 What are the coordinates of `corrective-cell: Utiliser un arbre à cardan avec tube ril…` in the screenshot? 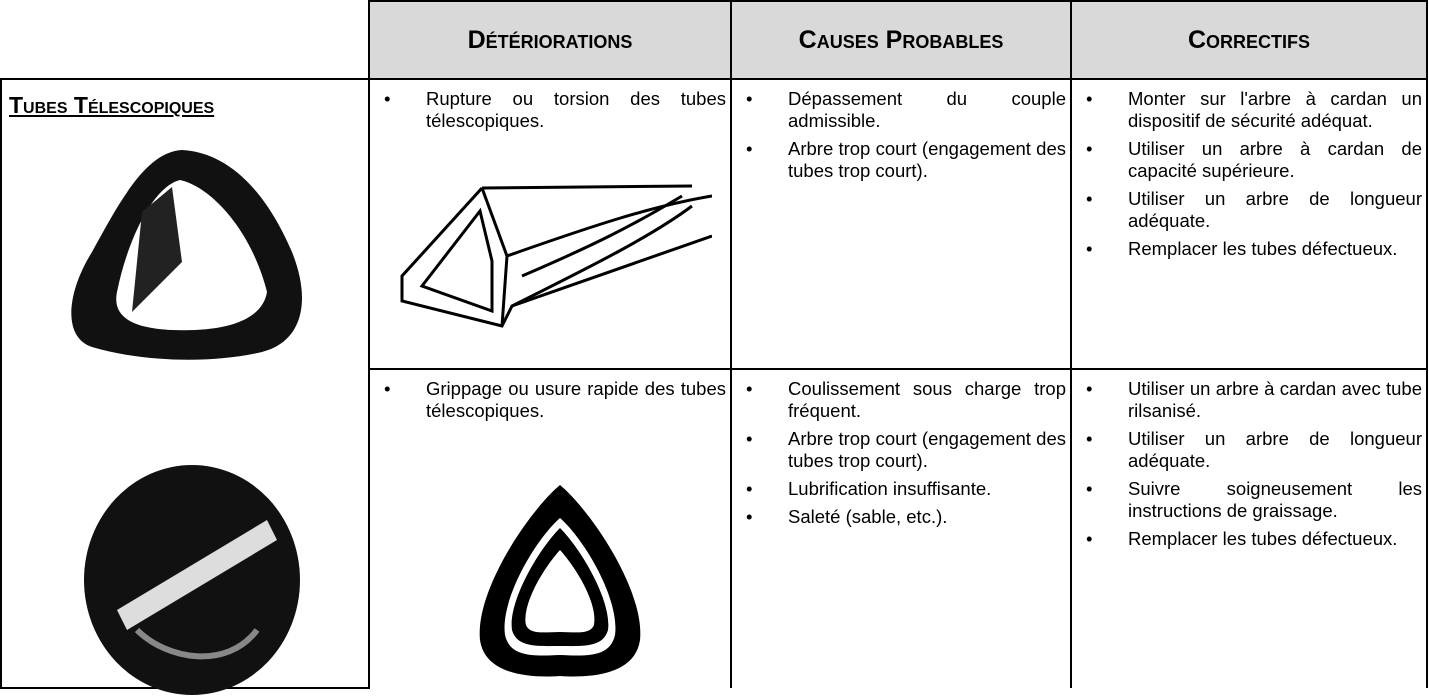 It's located at (1249, 528).